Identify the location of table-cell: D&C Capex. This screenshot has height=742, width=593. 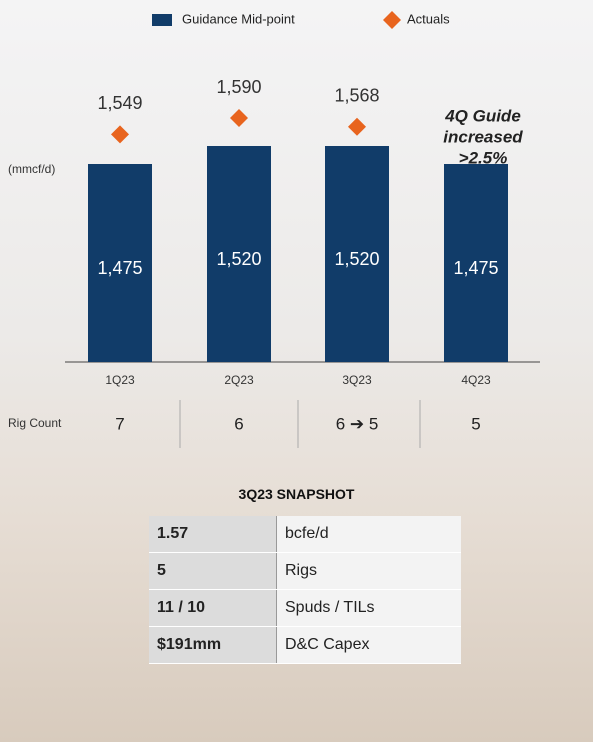
(368, 645).